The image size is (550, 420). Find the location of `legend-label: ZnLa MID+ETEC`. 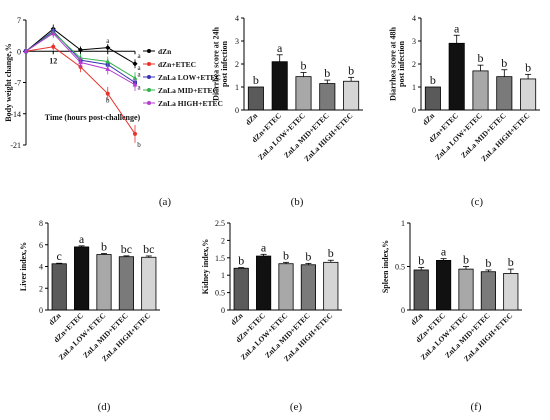

legend-label: ZnLa MID+ETEC is located at coordinates (188, 90).